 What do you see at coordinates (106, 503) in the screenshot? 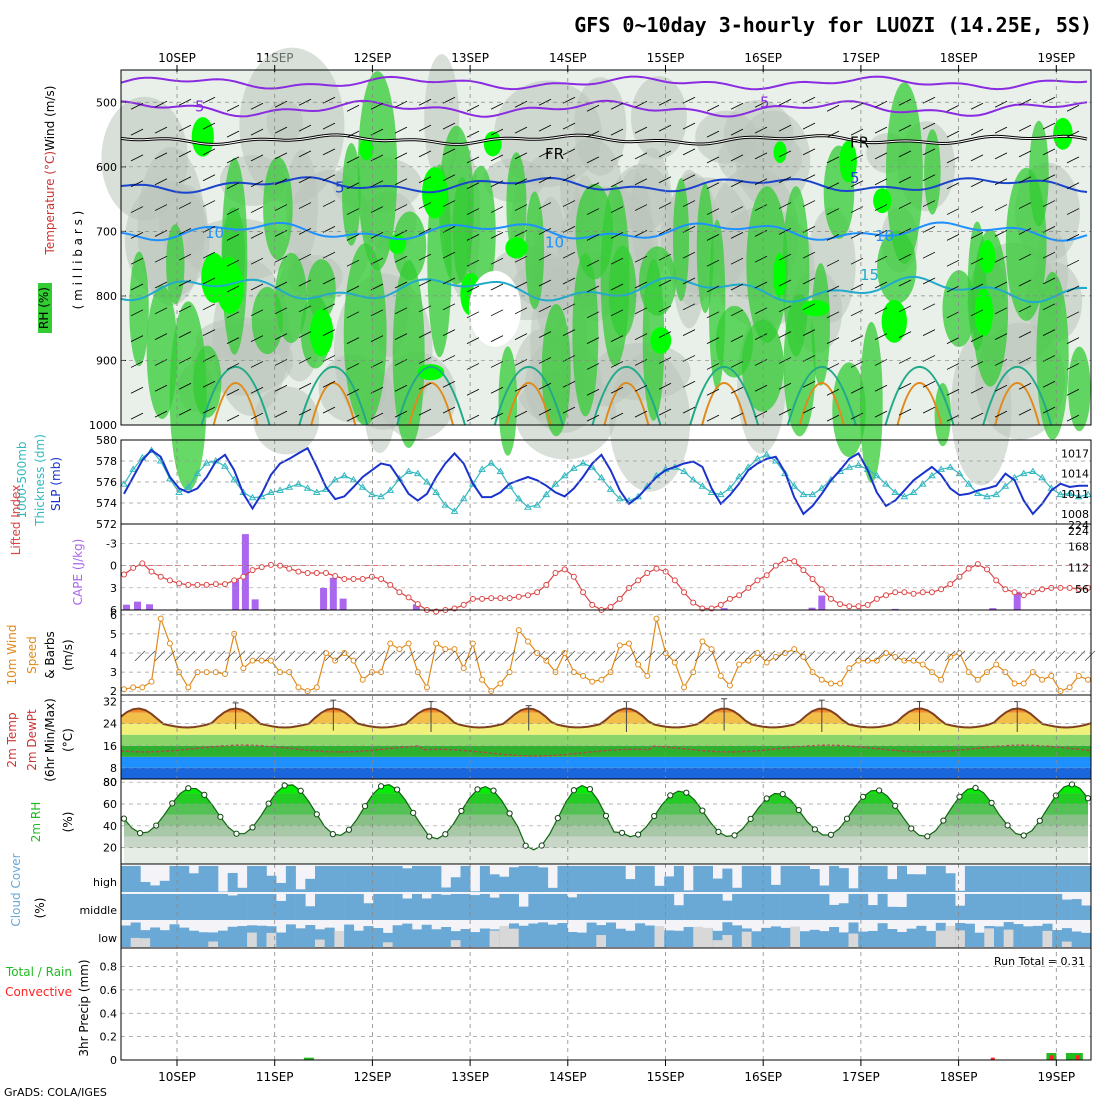
I see `y-tick-label: 574` at bounding box center [106, 503].